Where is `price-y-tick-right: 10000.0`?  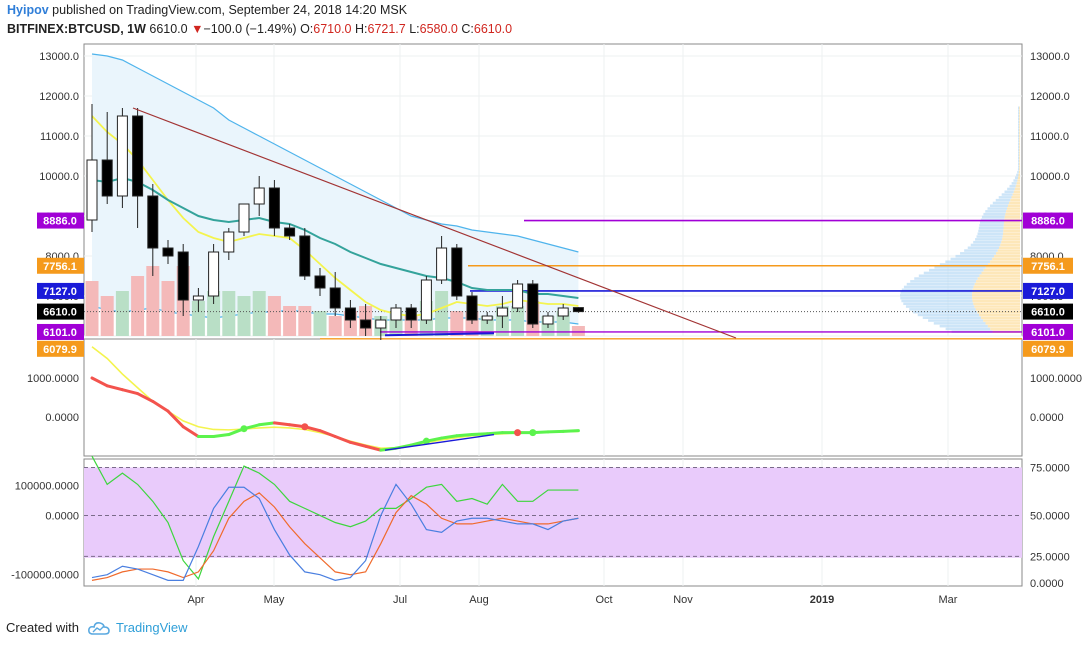 price-y-tick-right: 10000.0 is located at coordinates (1050, 177).